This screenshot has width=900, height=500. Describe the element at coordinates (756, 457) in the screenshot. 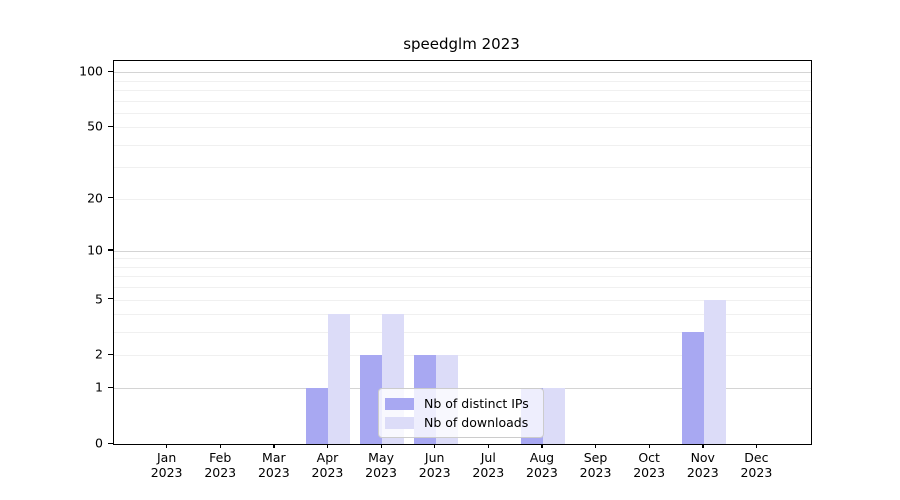

I see `x-tick-month: Dec` at that location.